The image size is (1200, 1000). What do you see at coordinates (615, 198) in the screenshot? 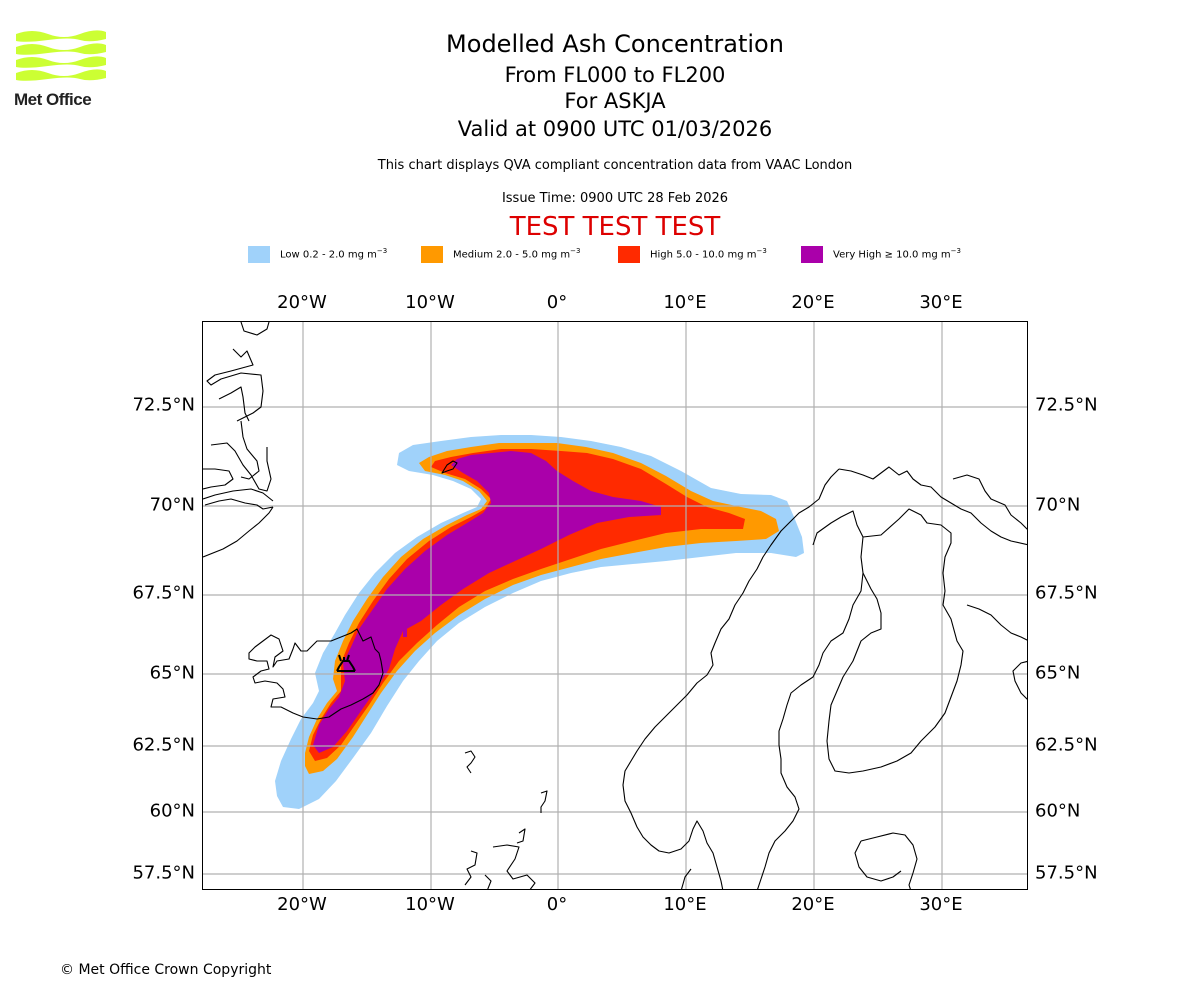
I see `issue-time: Issue Time: 0900 UTC 28 Feb 2026` at bounding box center [615, 198].